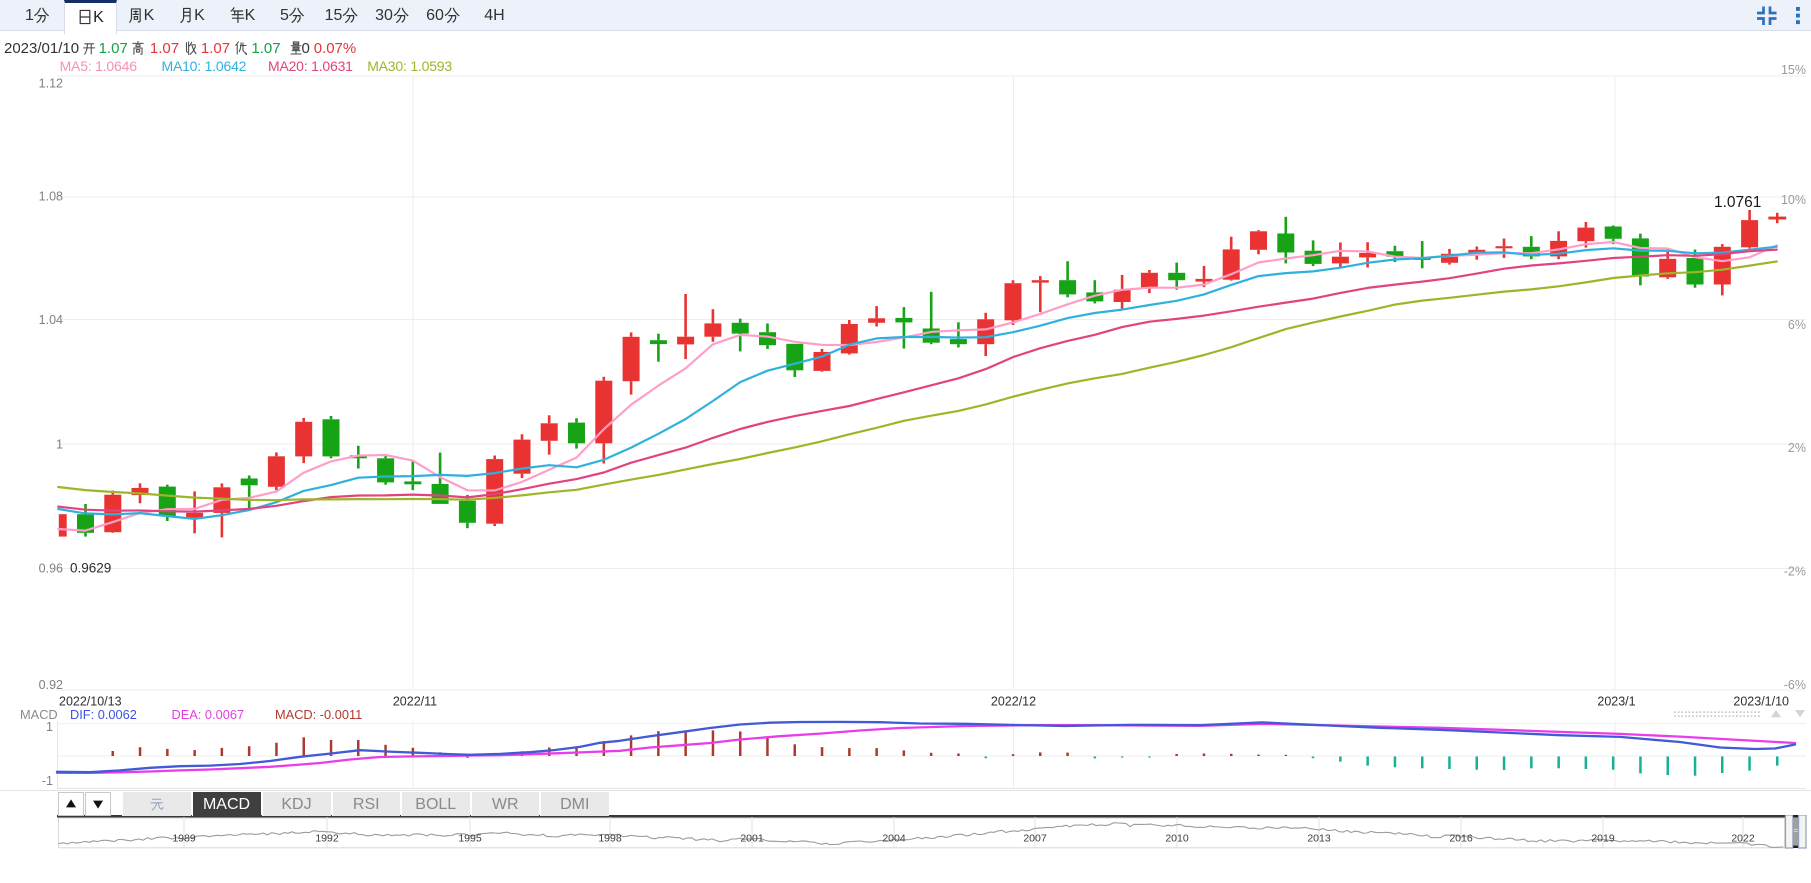  I want to click on svg-text: 2023/1/10, so click(1761, 702).